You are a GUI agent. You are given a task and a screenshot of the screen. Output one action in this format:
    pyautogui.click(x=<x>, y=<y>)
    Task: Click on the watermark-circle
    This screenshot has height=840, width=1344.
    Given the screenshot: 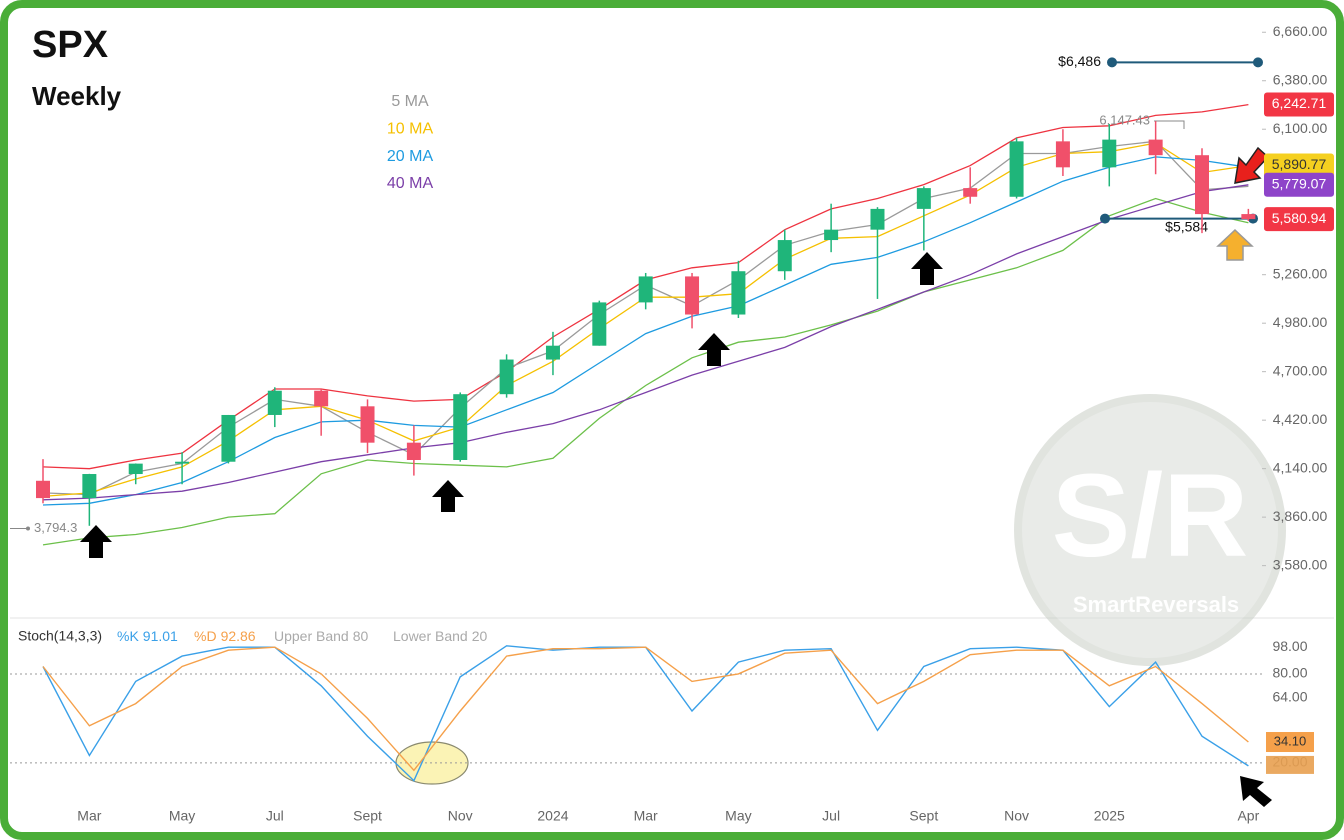 What is the action you would take?
    pyautogui.click(x=1150, y=530)
    